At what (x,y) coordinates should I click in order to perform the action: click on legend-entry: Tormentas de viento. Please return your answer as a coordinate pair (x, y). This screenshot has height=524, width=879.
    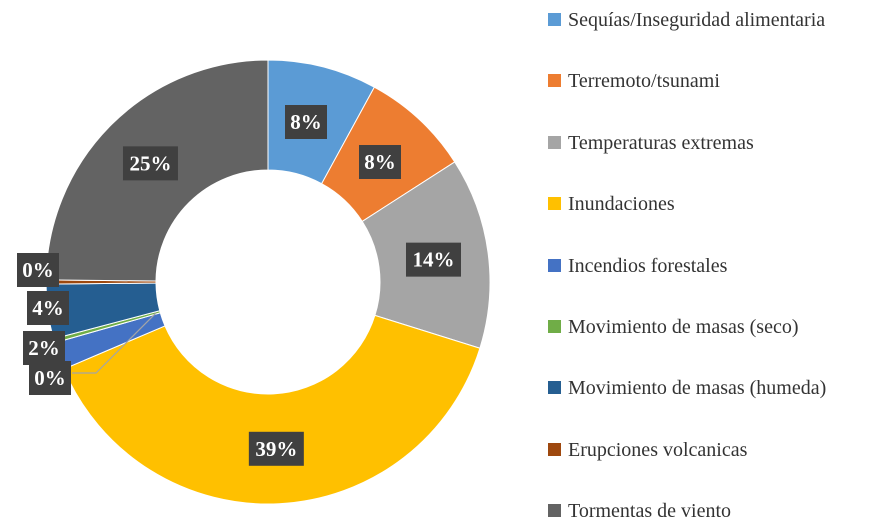
    Looking at the image, I should click on (713, 511).